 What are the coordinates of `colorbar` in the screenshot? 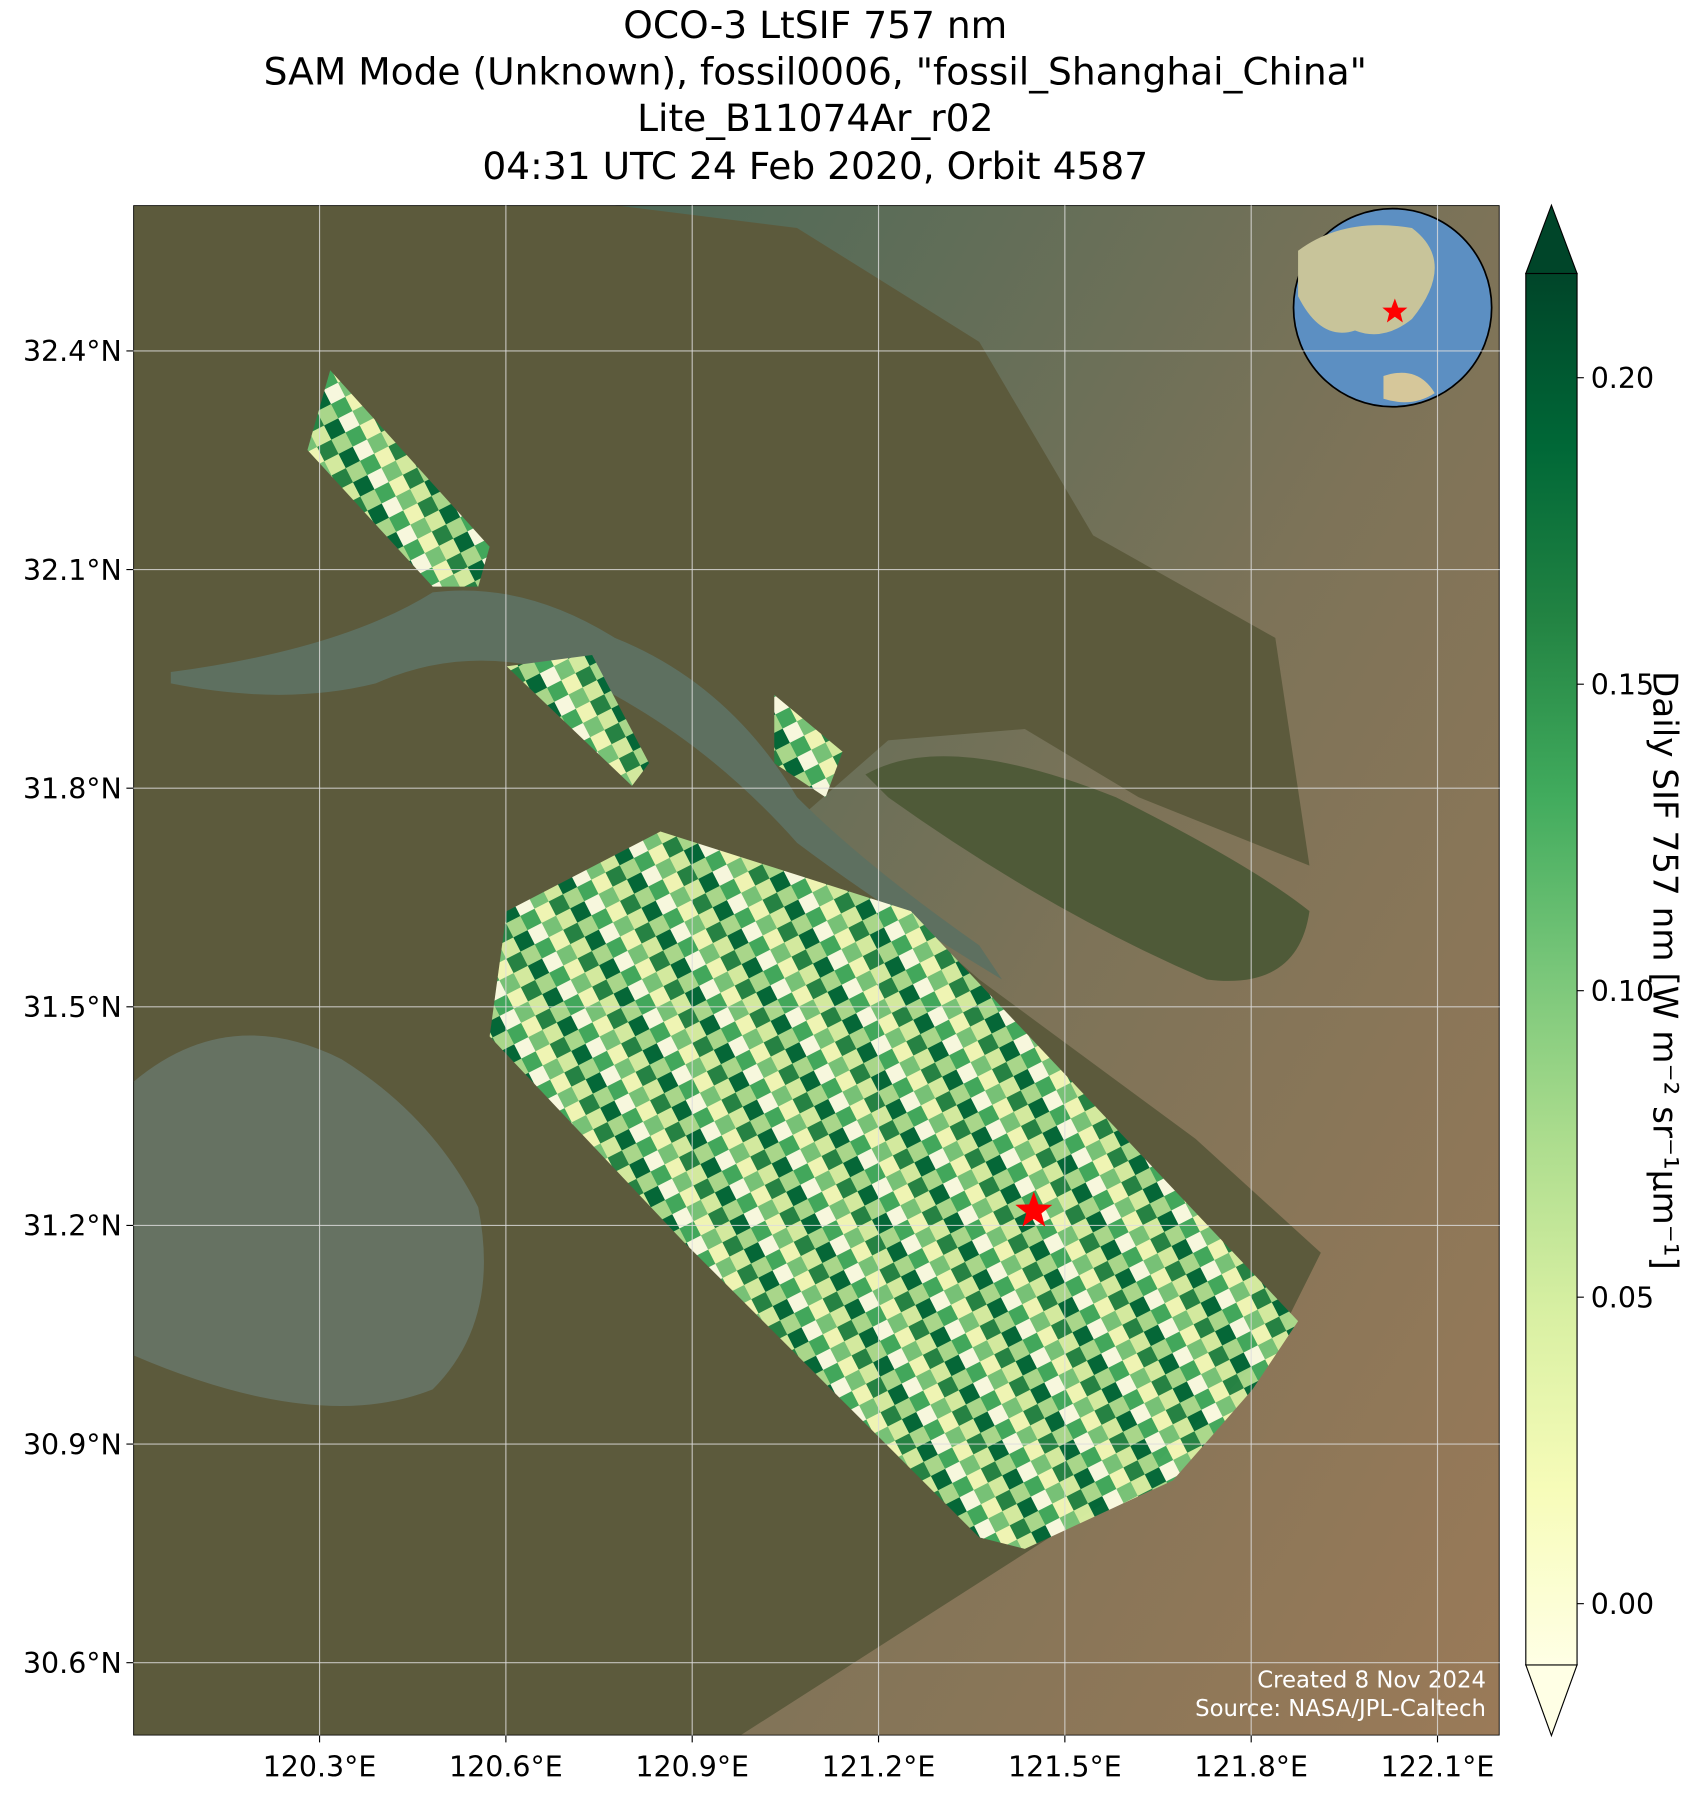 It's located at (1551, 969).